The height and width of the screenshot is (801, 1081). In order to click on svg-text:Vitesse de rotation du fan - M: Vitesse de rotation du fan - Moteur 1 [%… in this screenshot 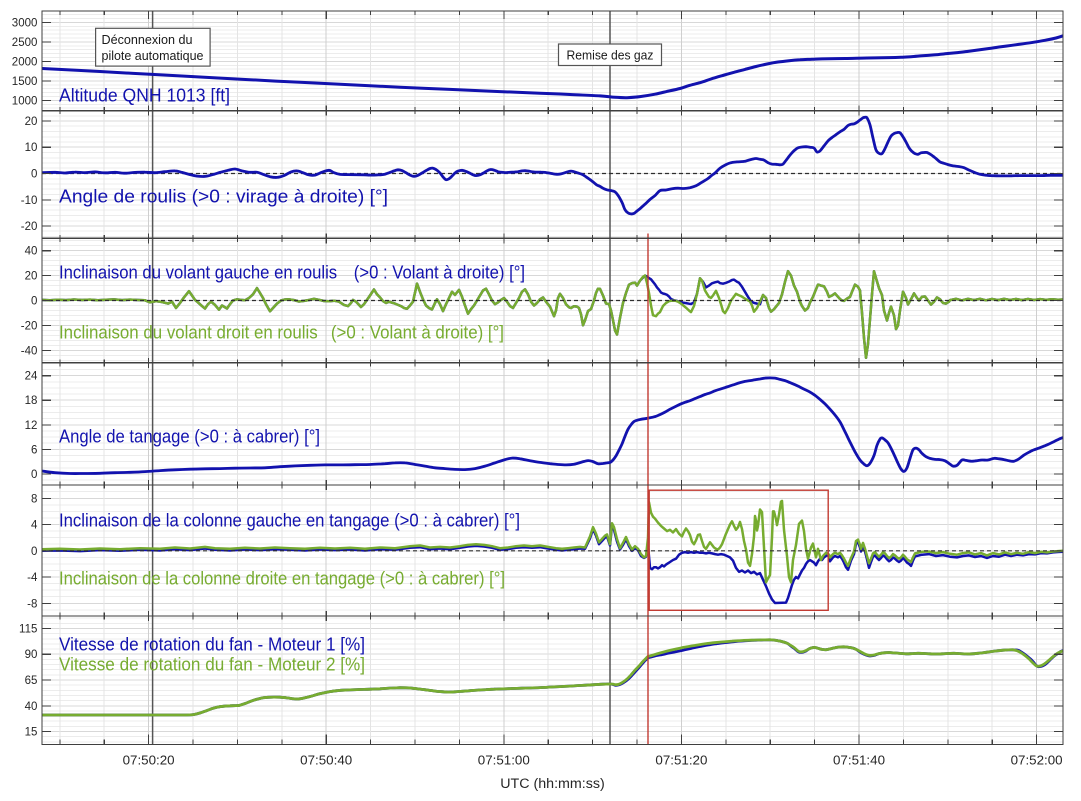, I will do `click(212, 644)`.